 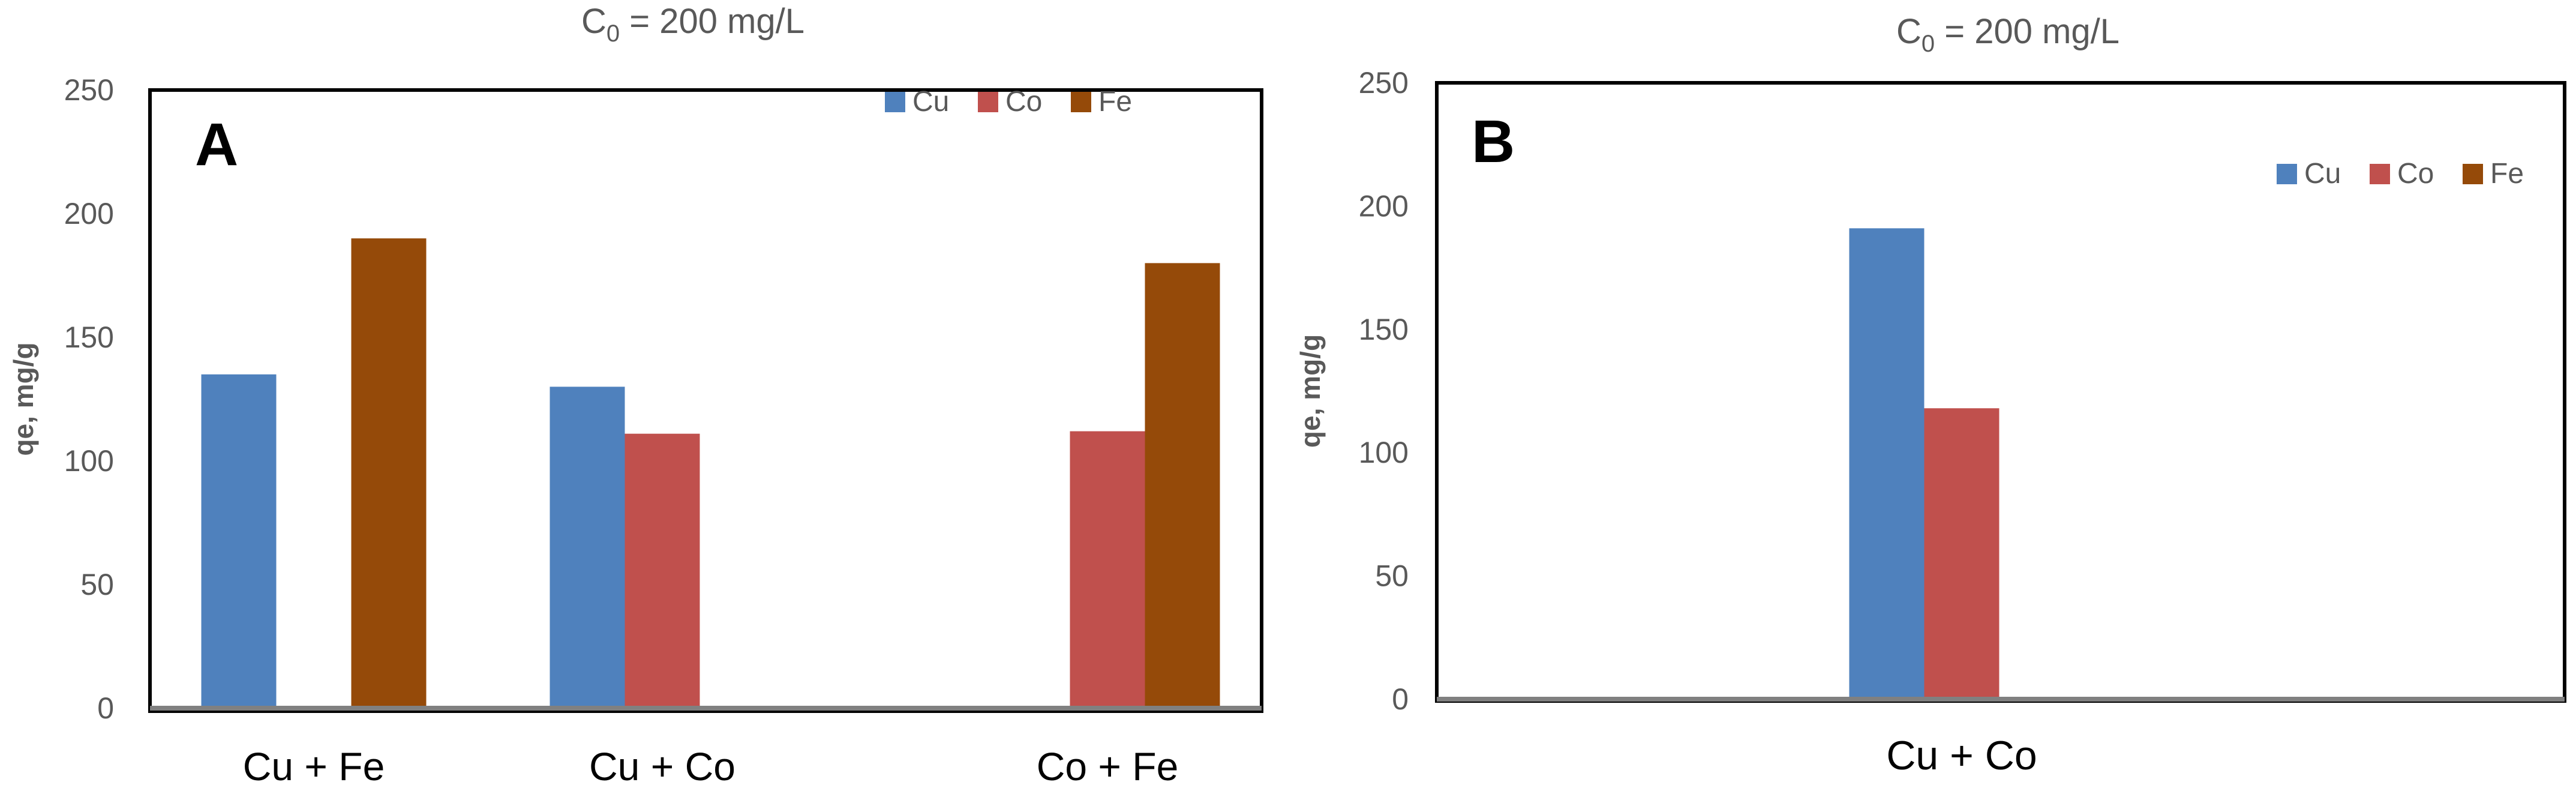 What do you see at coordinates (1494, 141) in the screenshot?
I see `panel-label: B` at bounding box center [1494, 141].